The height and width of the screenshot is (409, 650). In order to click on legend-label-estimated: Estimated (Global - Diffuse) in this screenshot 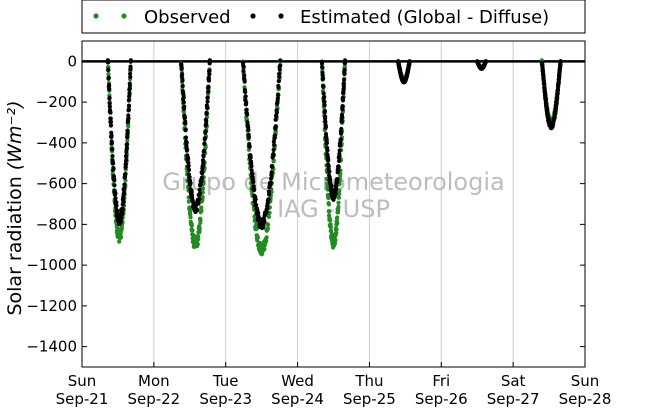, I will do `click(424, 17)`.